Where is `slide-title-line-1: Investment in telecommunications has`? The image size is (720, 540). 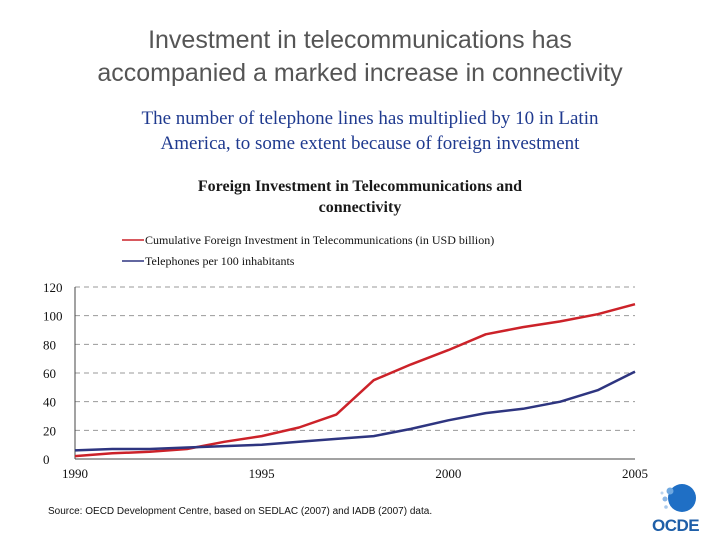
slide-title-line-1: Investment in telecommunications has is located at coordinates (360, 40).